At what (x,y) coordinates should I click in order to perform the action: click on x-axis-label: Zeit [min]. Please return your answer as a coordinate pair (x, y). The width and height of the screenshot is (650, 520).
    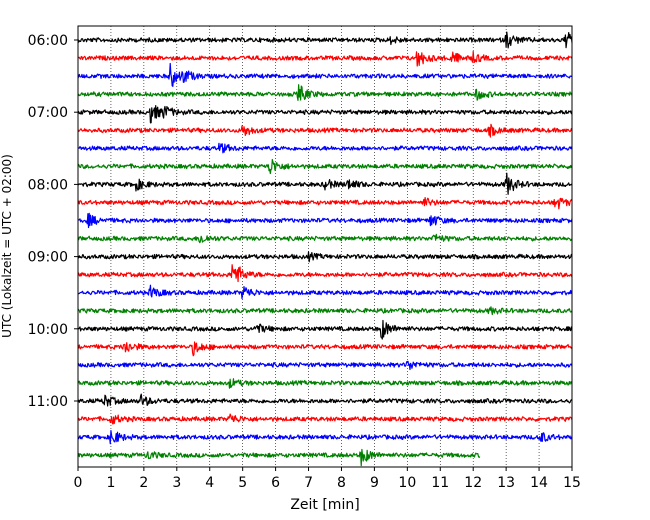
    Looking at the image, I should click on (324, 505).